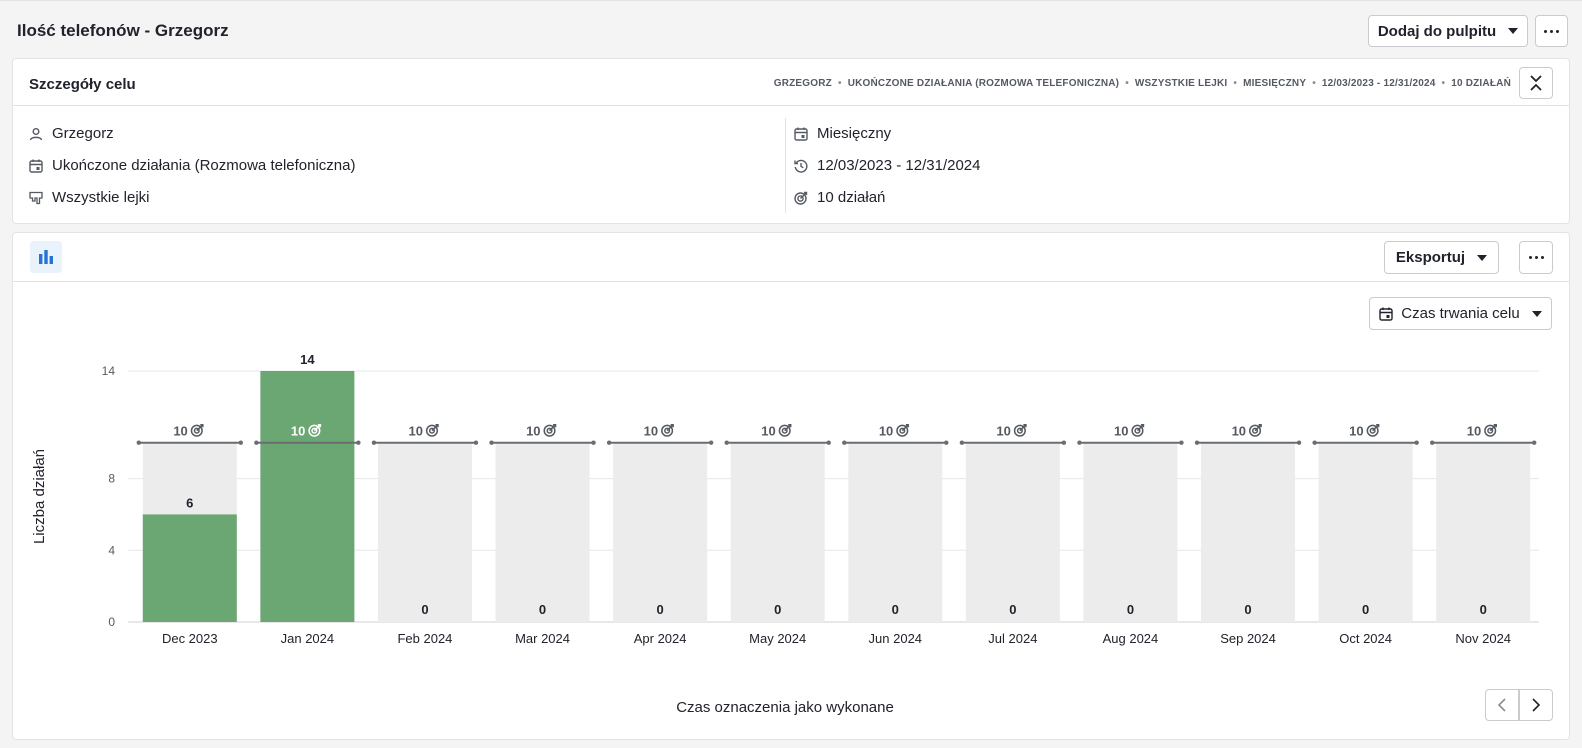 The width and height of the screenshot is (1582, 748). What do you see at coordinates (1181, 83) in the screenshot?
I see `crumb-pipelines: WSZYSTKIE LEJKI` at bounding box center [1181, 83].